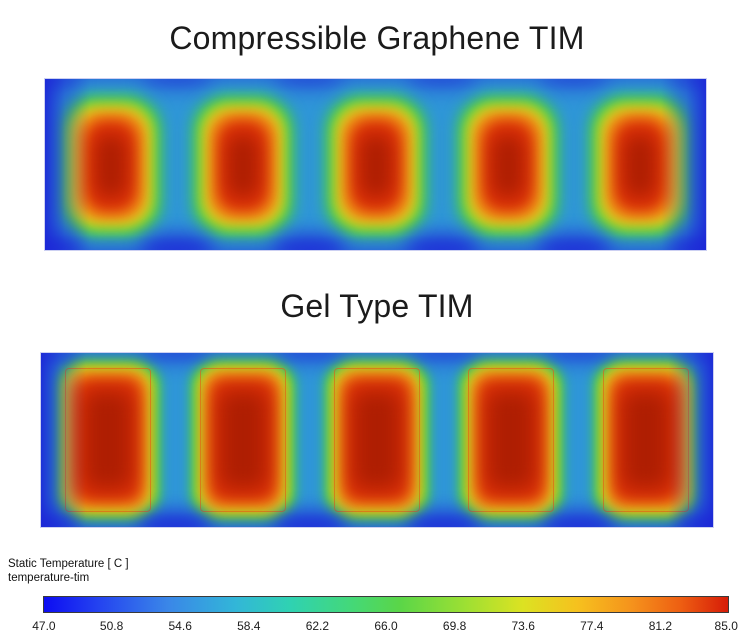  I want to click on colorbar-tick-label: 66.0, so click(386, 626).